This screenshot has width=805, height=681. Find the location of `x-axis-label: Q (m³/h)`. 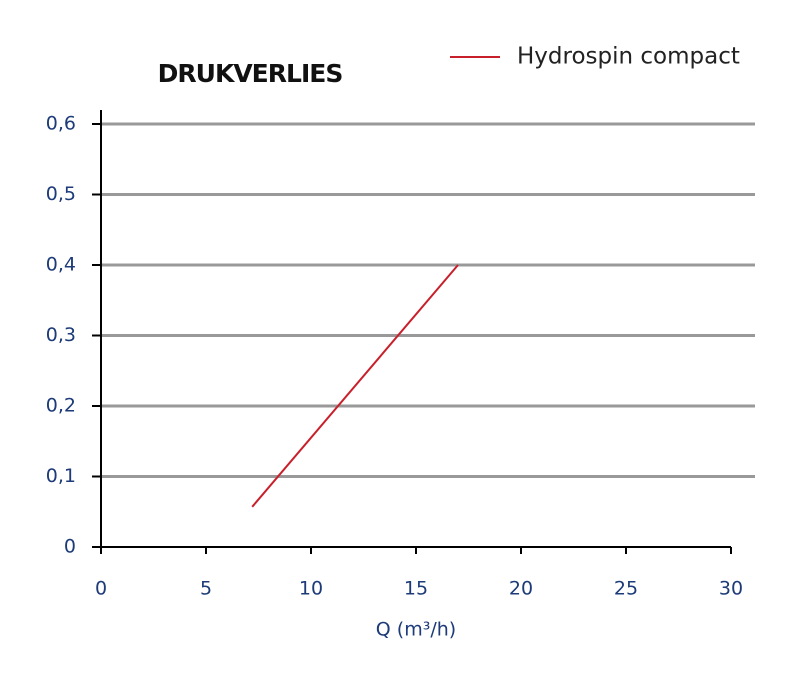

x-axis-label: Q (m³/h) is located at coordinates (416, 630).